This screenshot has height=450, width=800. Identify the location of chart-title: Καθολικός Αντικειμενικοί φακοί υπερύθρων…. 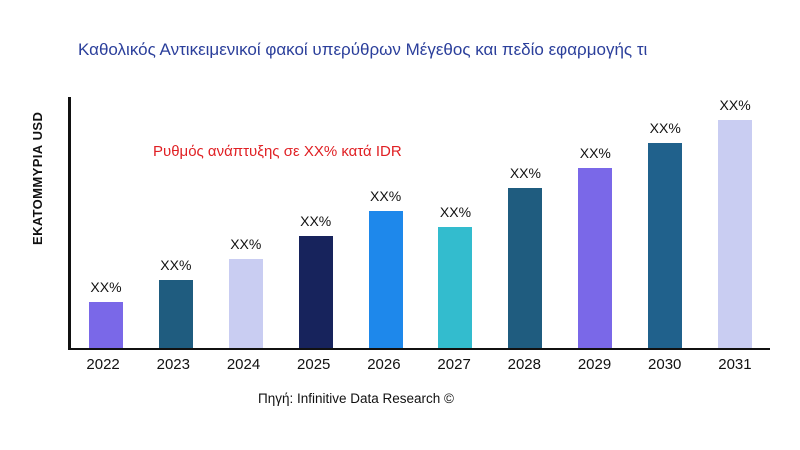
(363, 49).